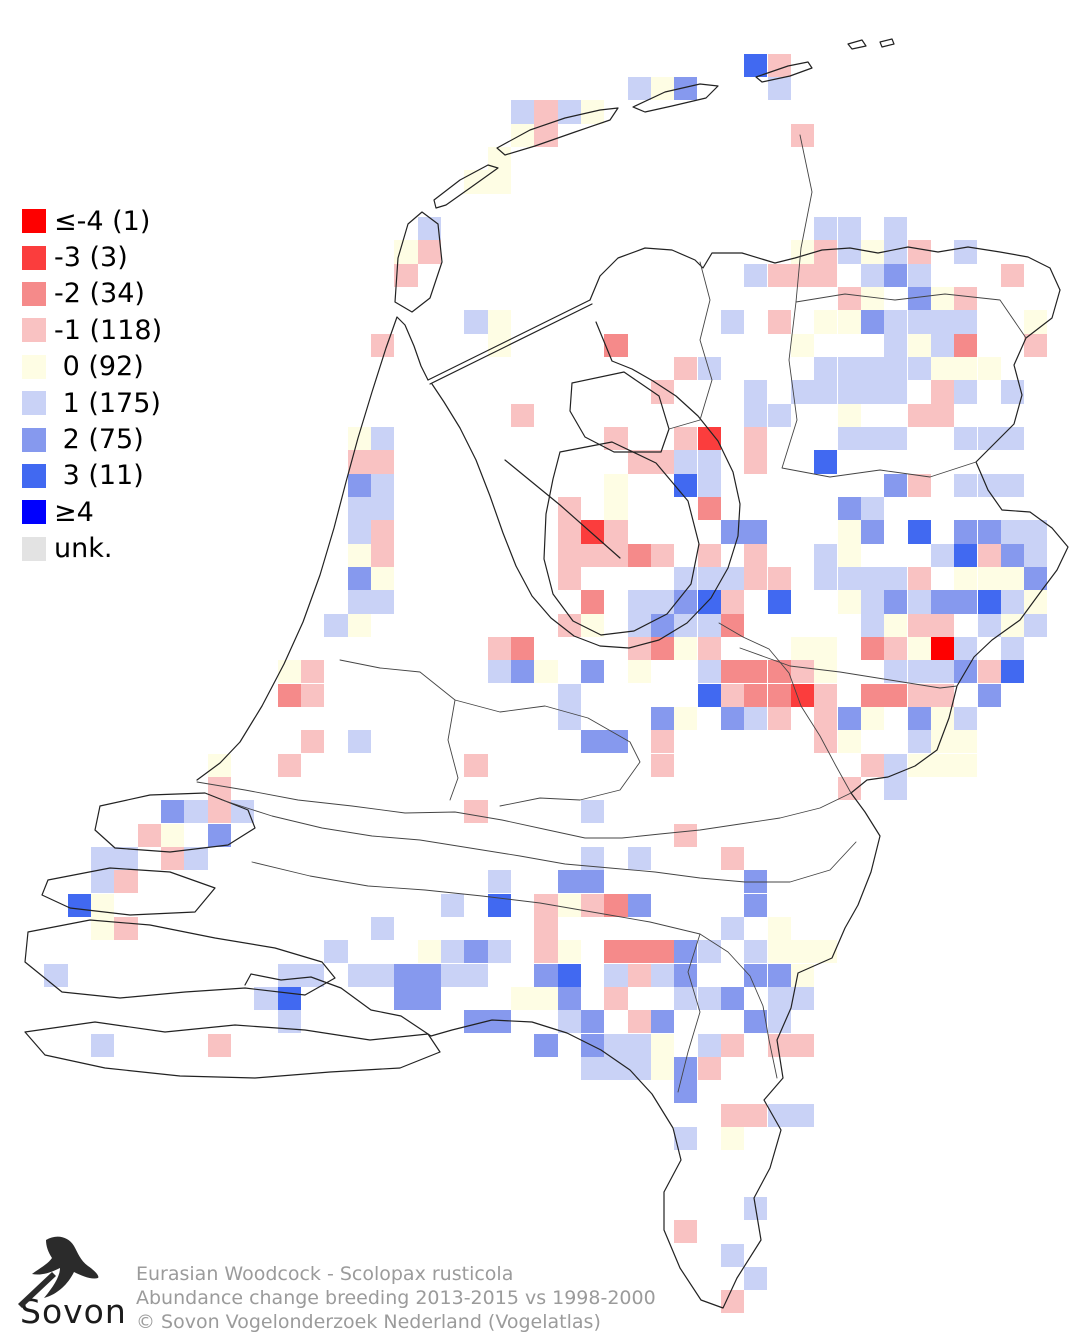 The image size is (1074, 1340). What do you see at coordinates (91, 258) in the screenshot?
I see `legend-label: -3 (3)` at bounding box center [91, 258].